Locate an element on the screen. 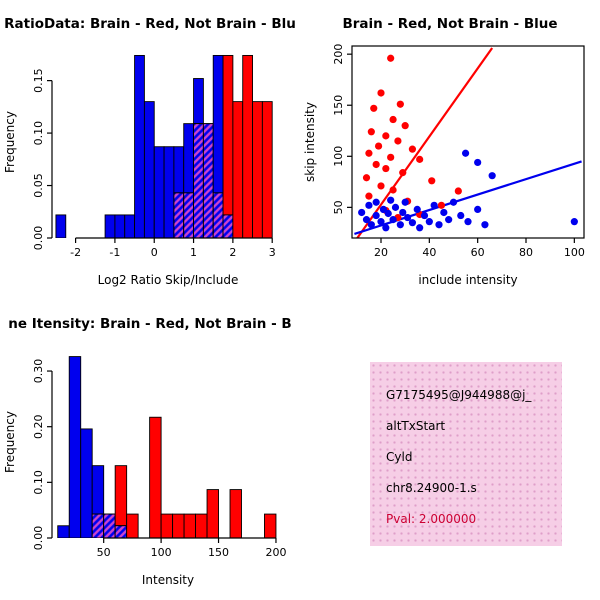 Image resolution: width=600 pixels, height=600 pixels. svg-text: -2 is located at coordinates (75, 252).